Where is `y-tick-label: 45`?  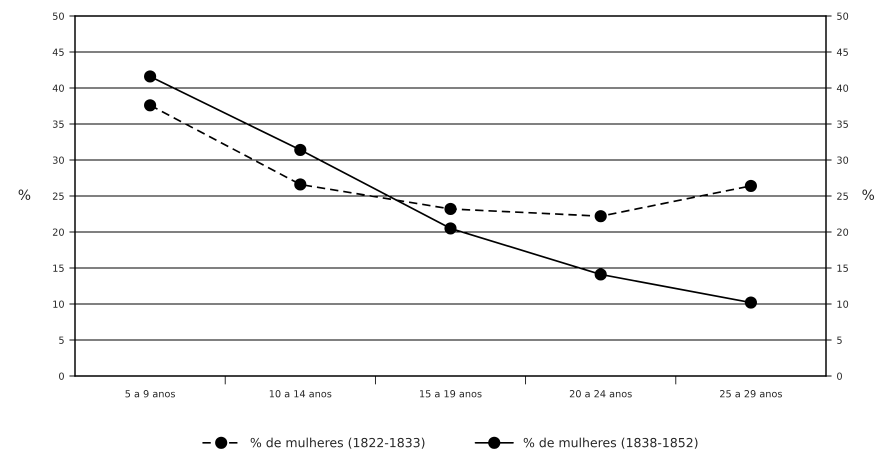 y-tick-label: 45 is located at coordinates (58, 52).